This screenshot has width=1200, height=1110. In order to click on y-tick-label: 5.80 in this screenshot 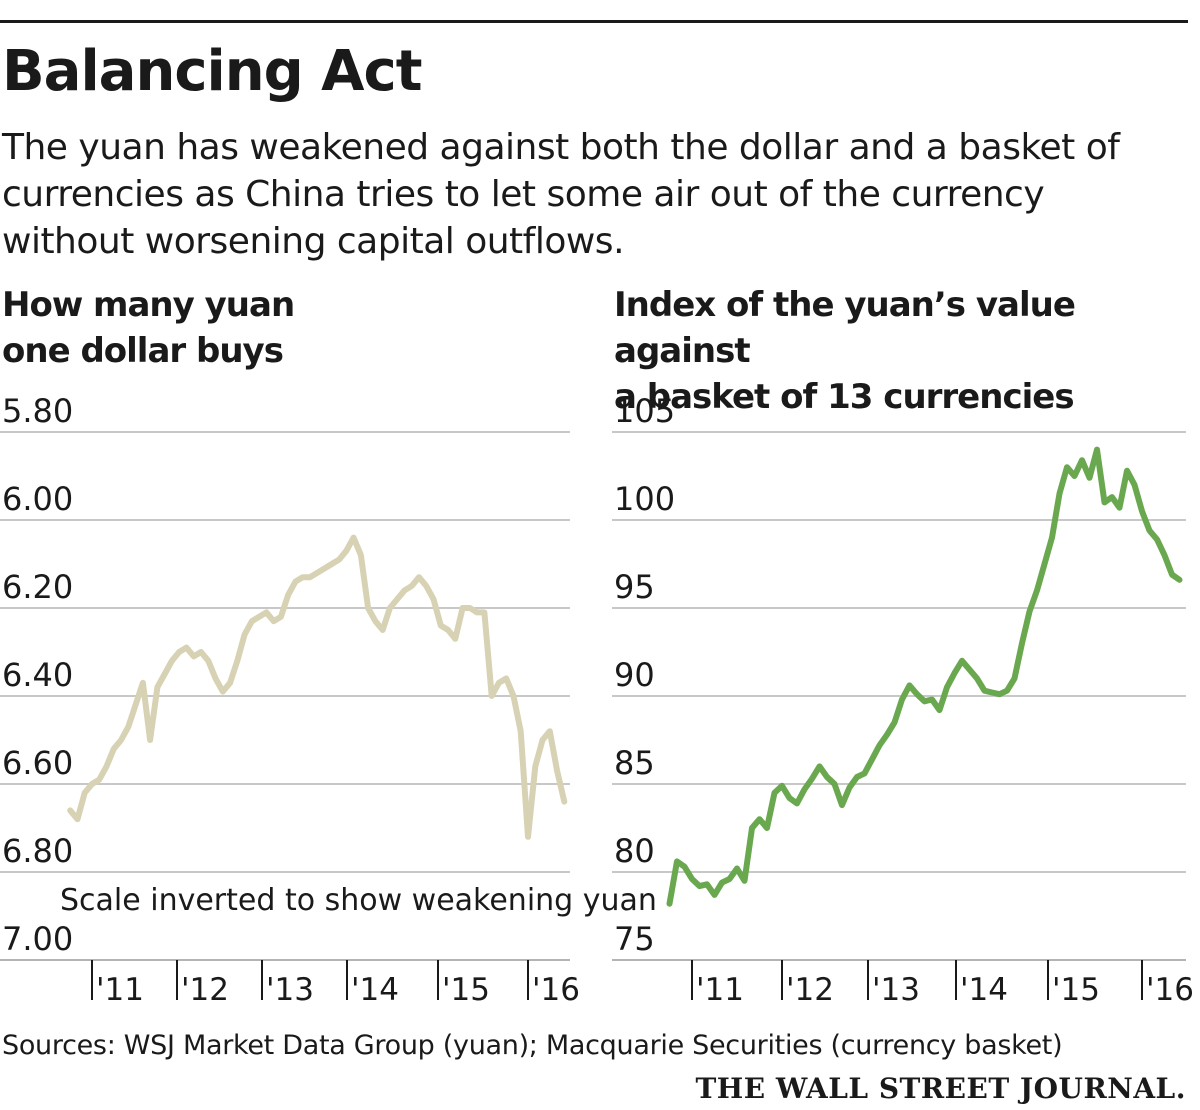, I will do `click(37, 411)`.